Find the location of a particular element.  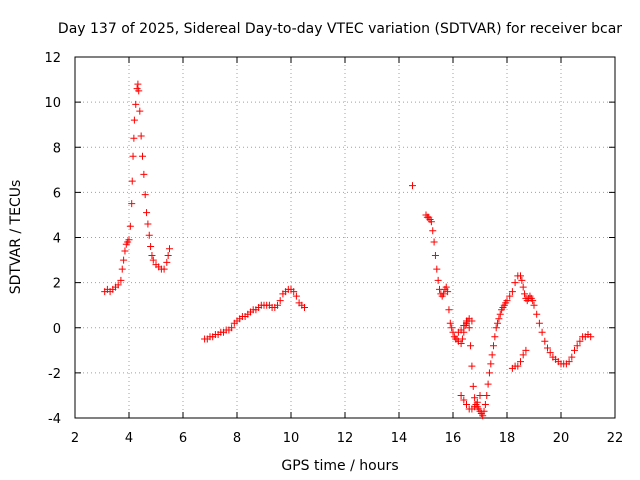

x-tick-label: 4 is located at coordinates (129, 438).